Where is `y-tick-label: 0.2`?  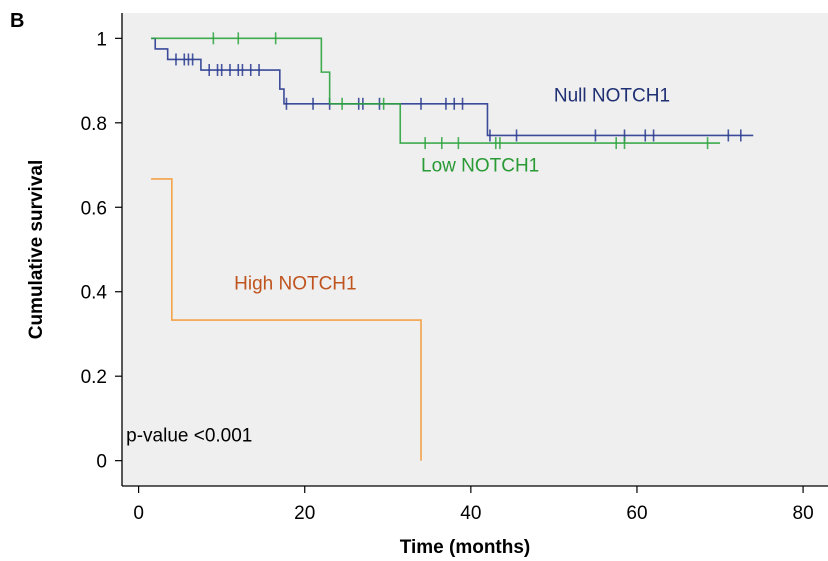 y-tick-label: 0.2 is located at coordinates (94, 377).